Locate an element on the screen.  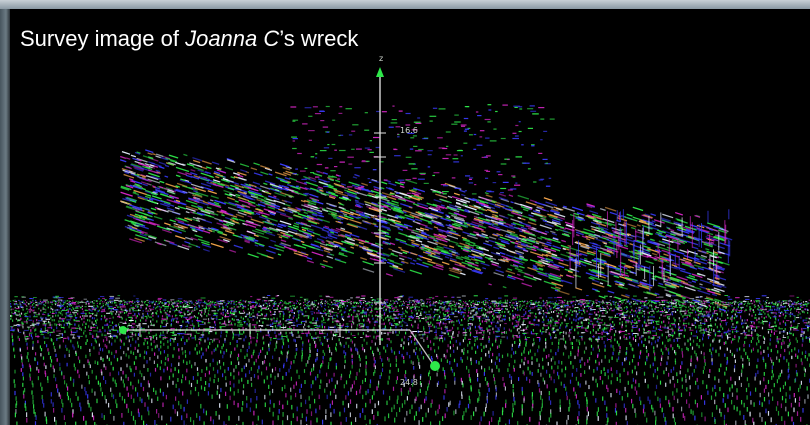
window-top-edge is located at coordinates (405, 4).